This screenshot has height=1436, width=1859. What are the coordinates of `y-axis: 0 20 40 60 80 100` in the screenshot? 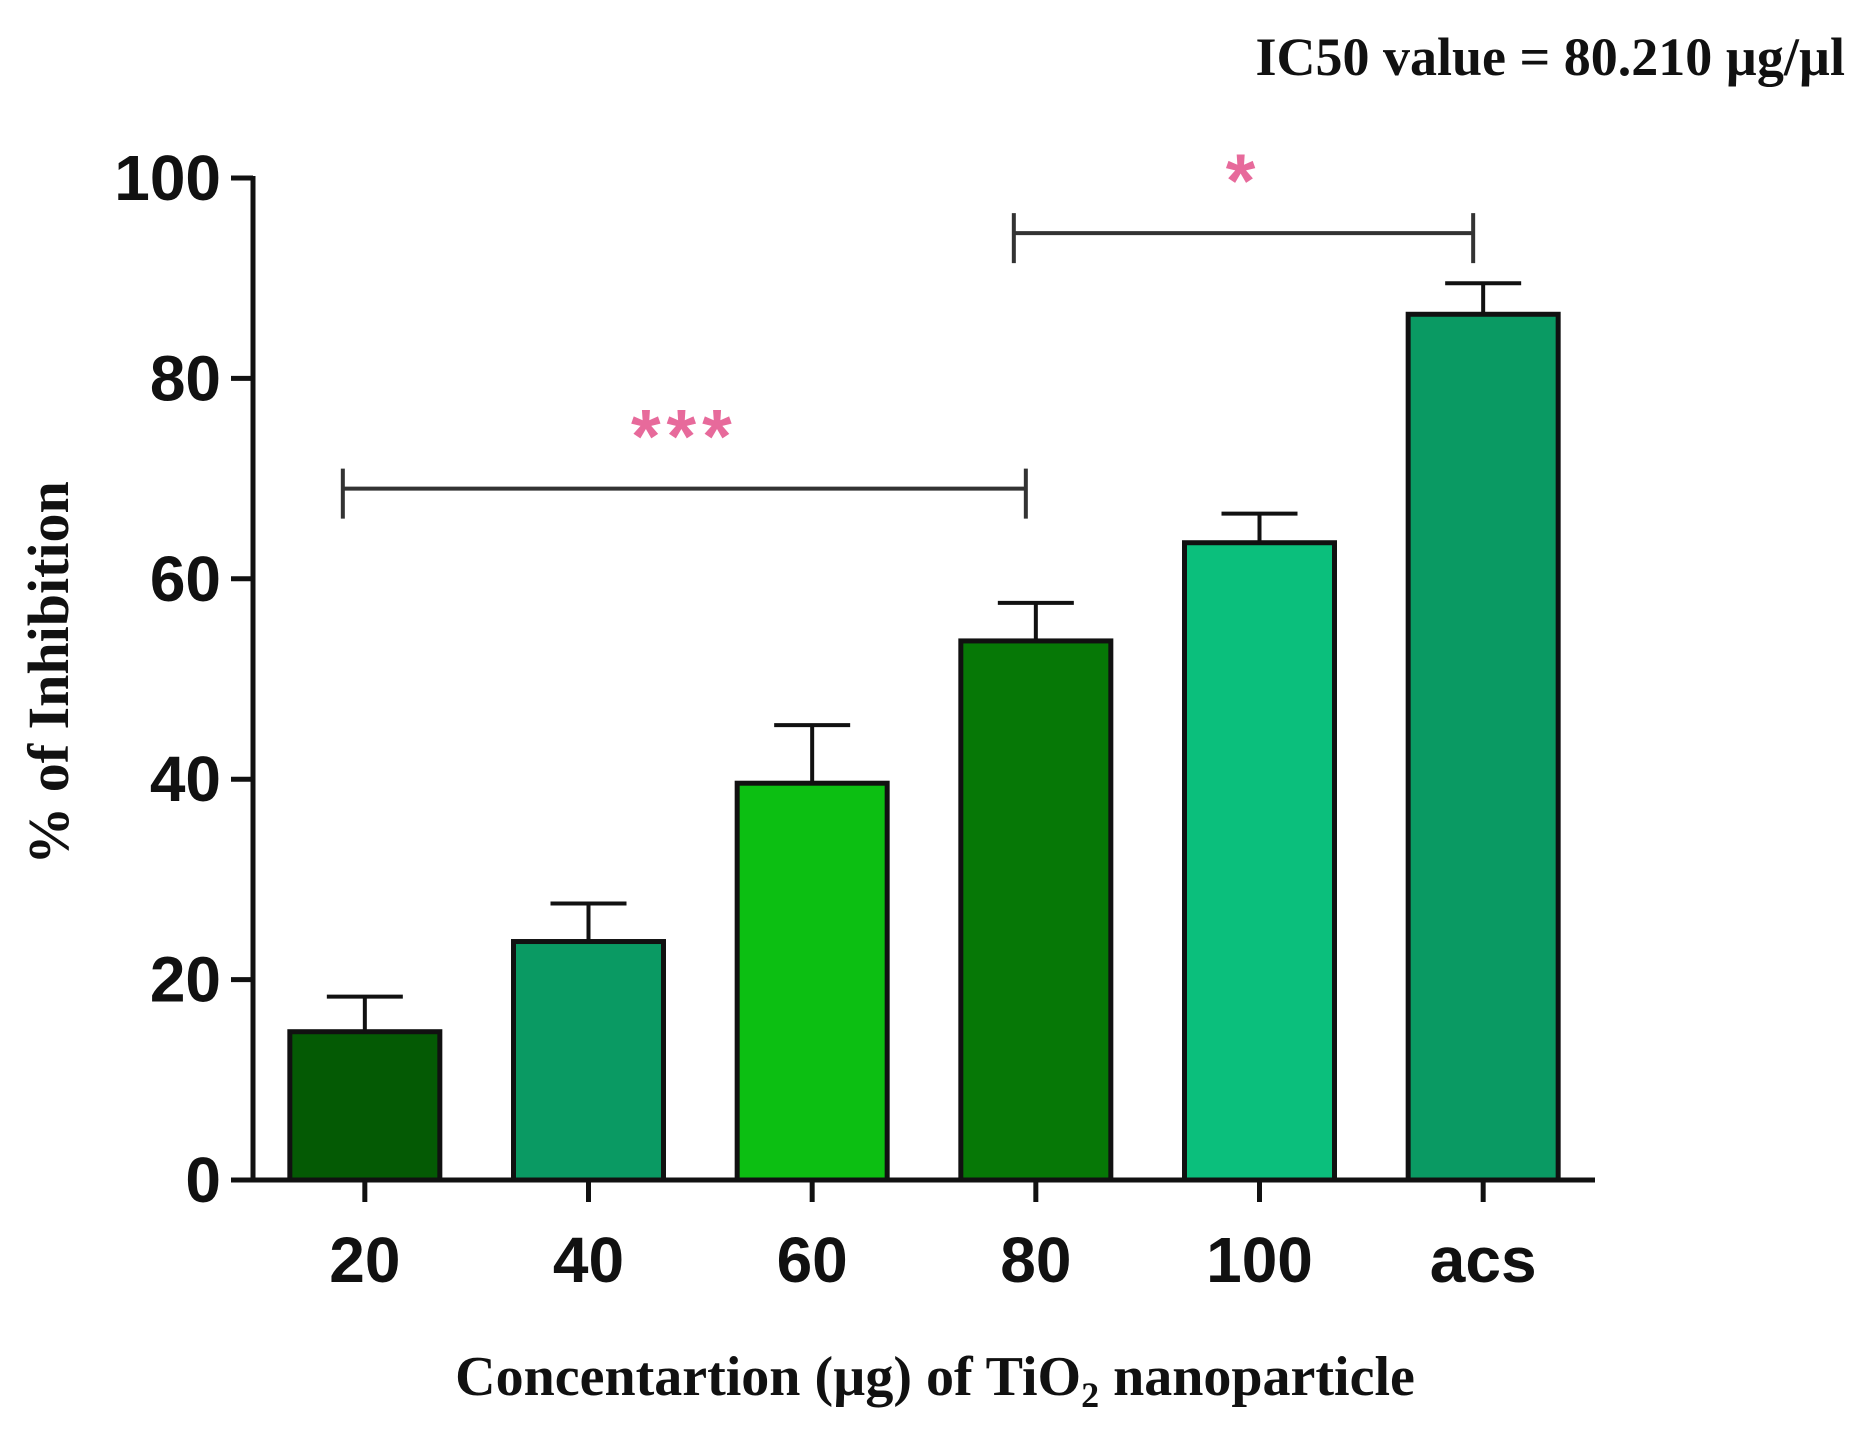 It's located at (185, 679).